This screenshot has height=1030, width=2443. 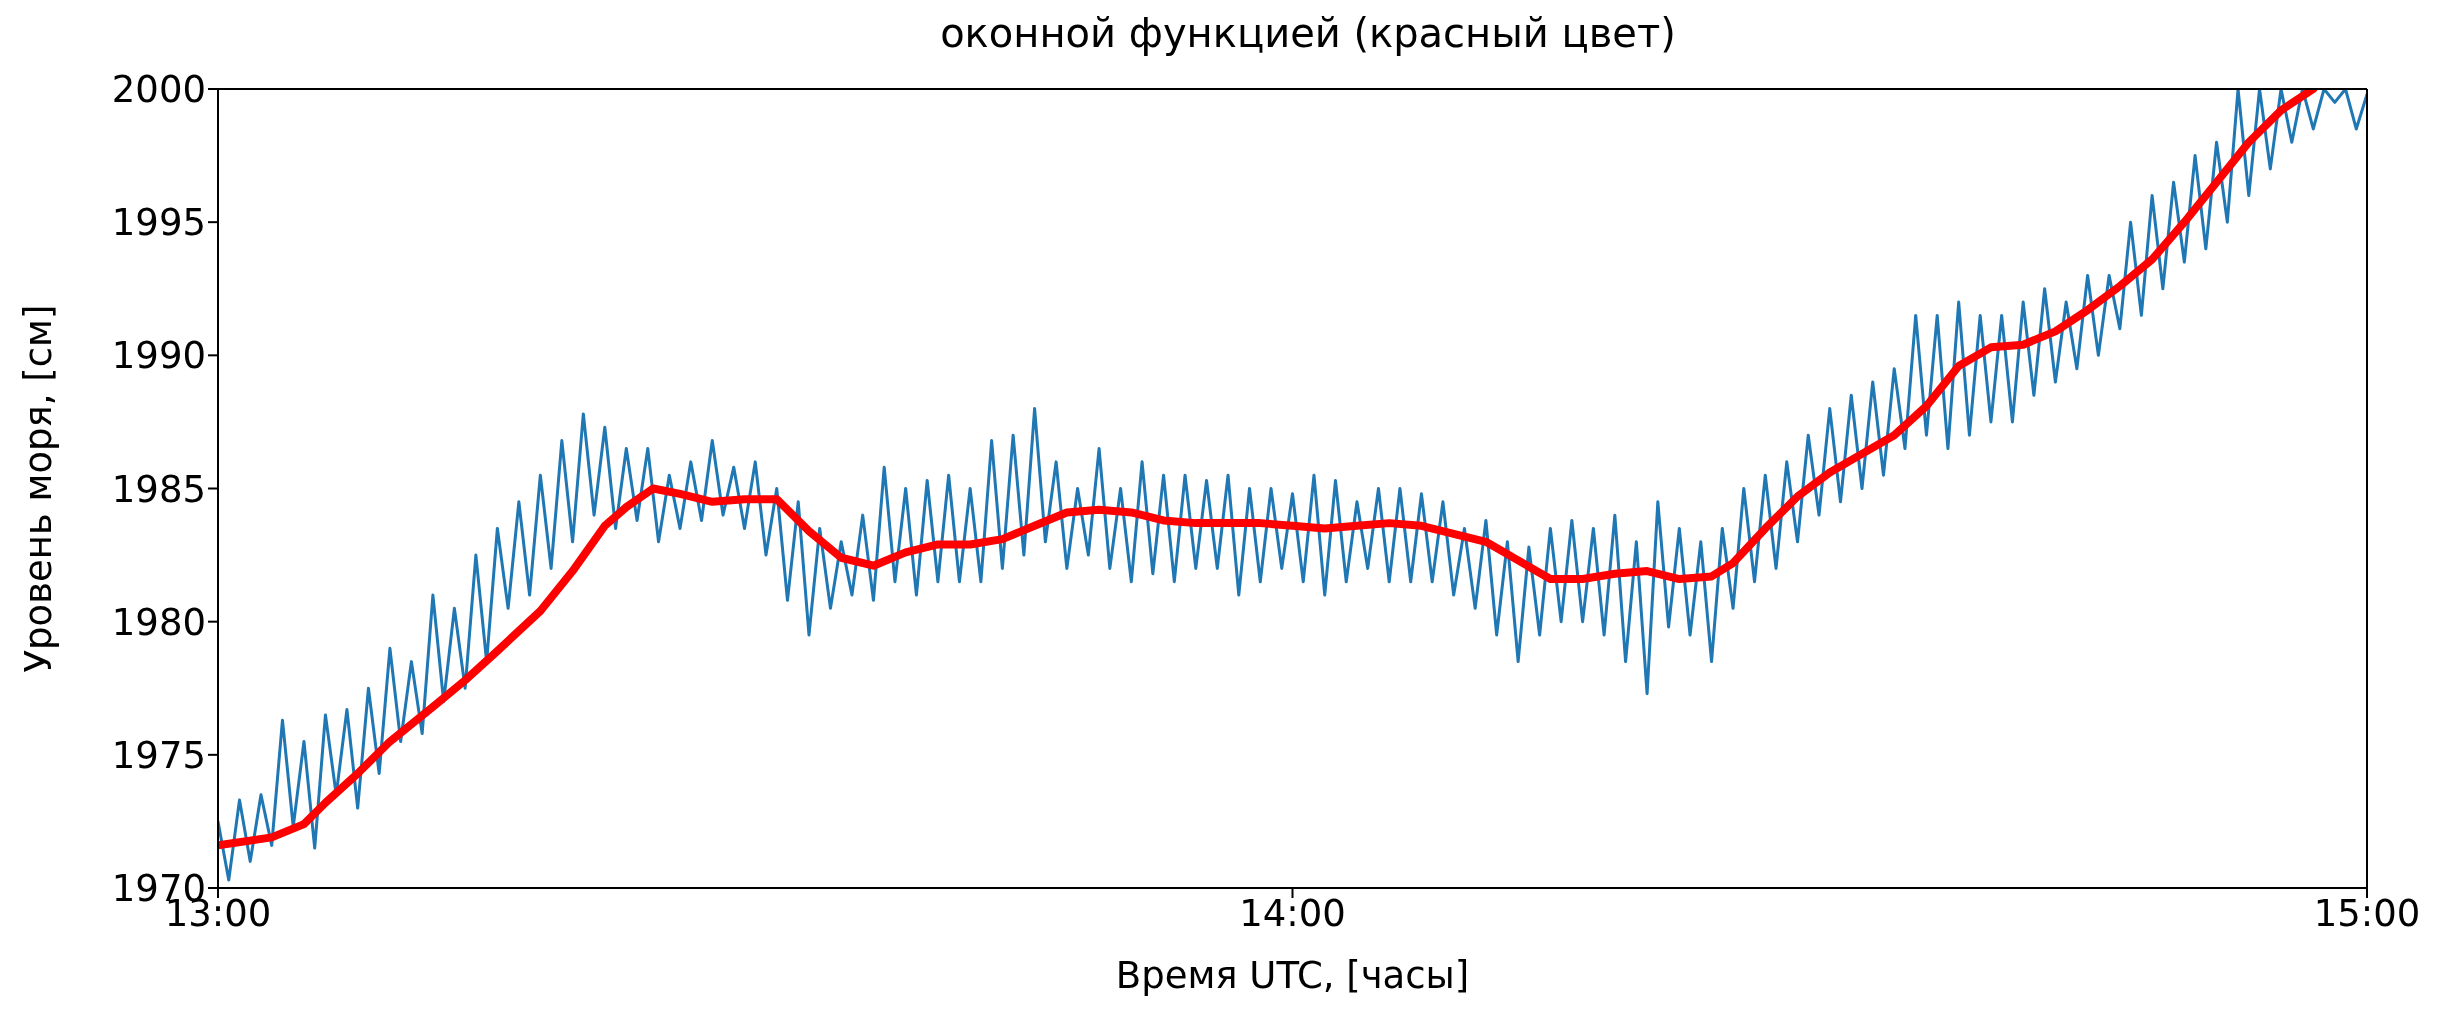 What do you see at coordinates (158, 356) in the screenshot?
I see `y-tick-label: 1990` at bounding box center [158, 356].